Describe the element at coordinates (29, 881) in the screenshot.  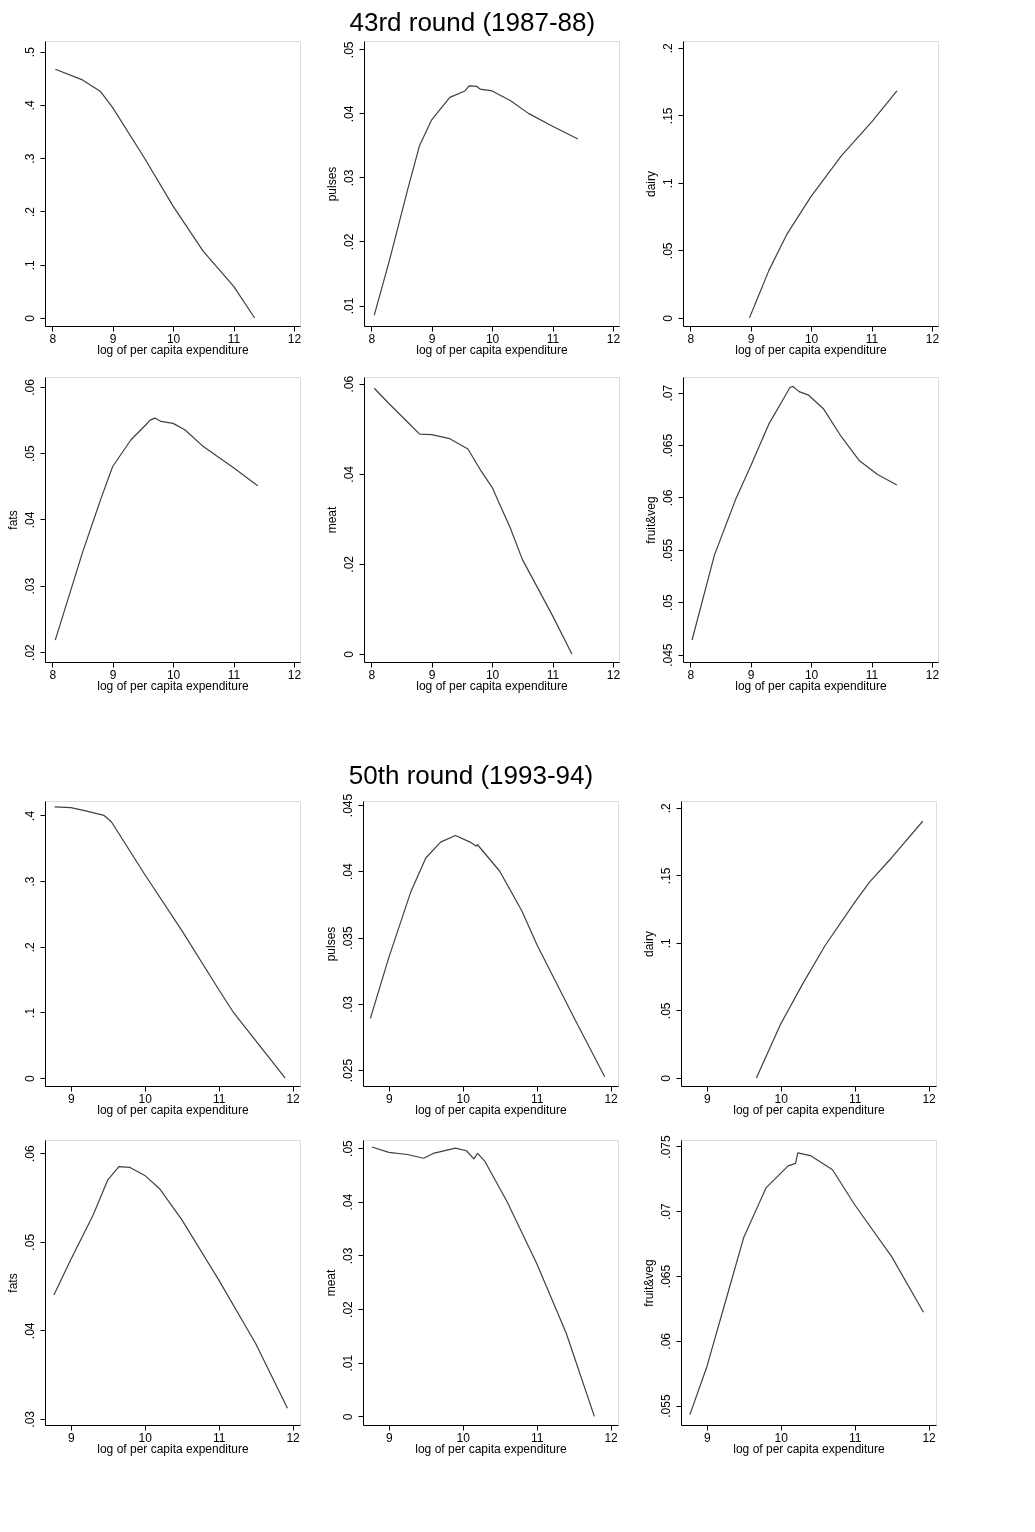
I see `y-tick-label: .3` at that location.